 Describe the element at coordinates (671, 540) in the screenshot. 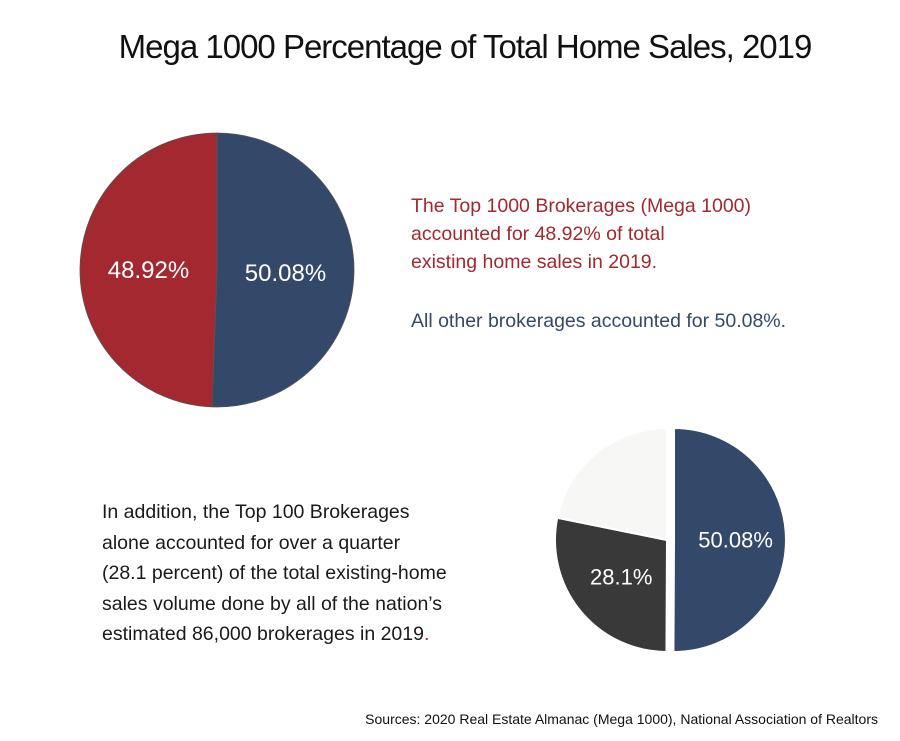

I see `pie-chart-top-100: 50.08% 28.1%` at that location.